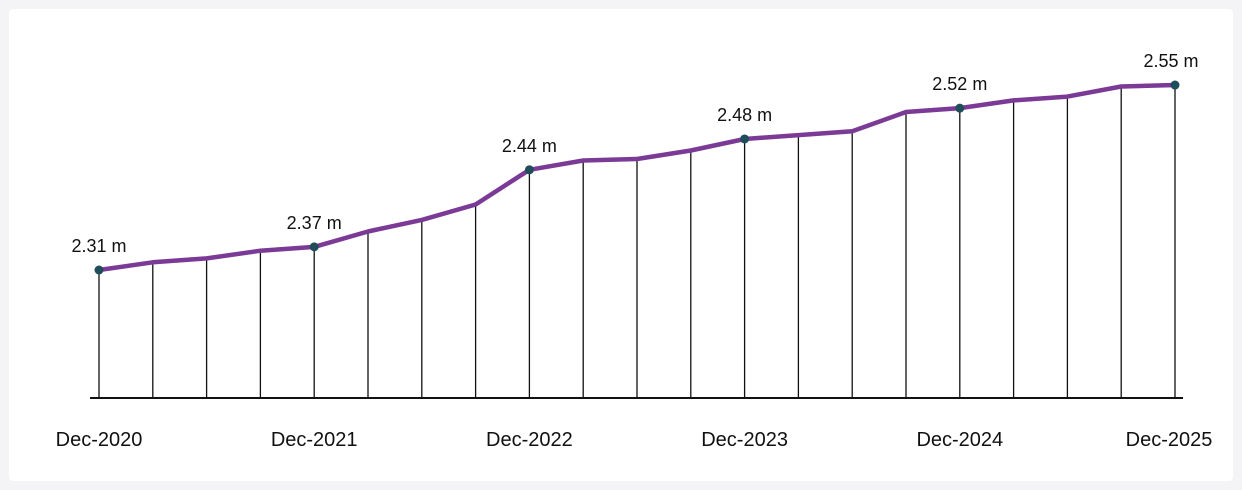 The image size is (1242, 490). I want to click on x-tick-label: Dec-2025, so click(1169, 440).